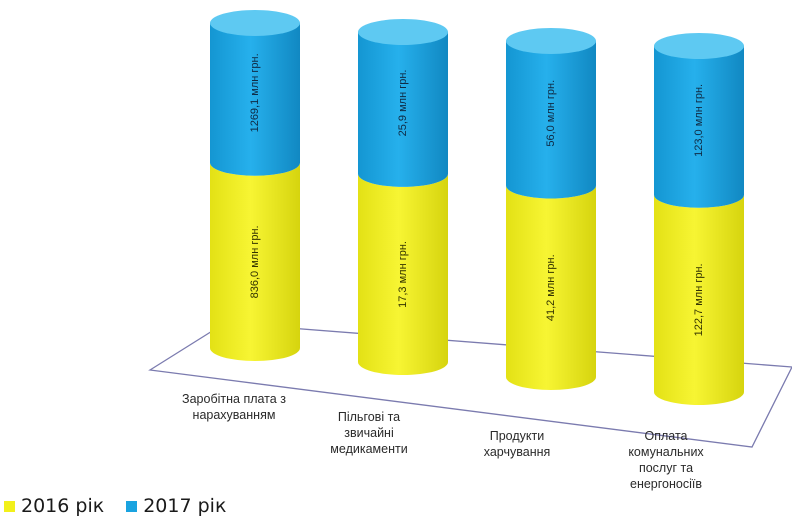 The image size is (792, 527). I want to click on legend-swatch-2017, so click(132, 506).